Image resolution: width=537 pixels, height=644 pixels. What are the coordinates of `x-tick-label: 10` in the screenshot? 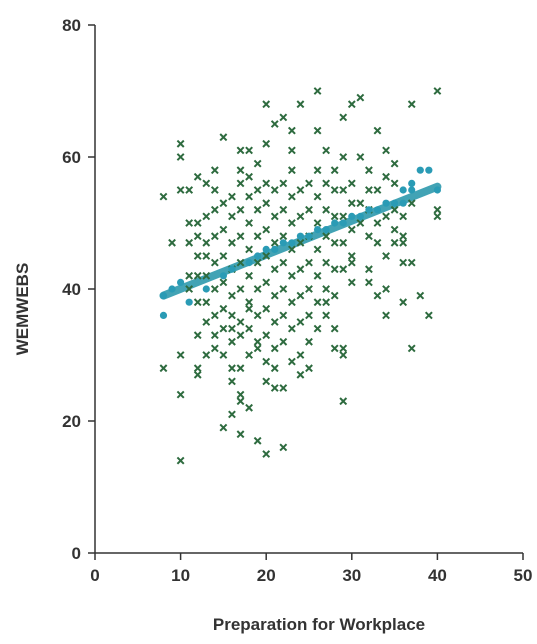 It's located at (180, 575).